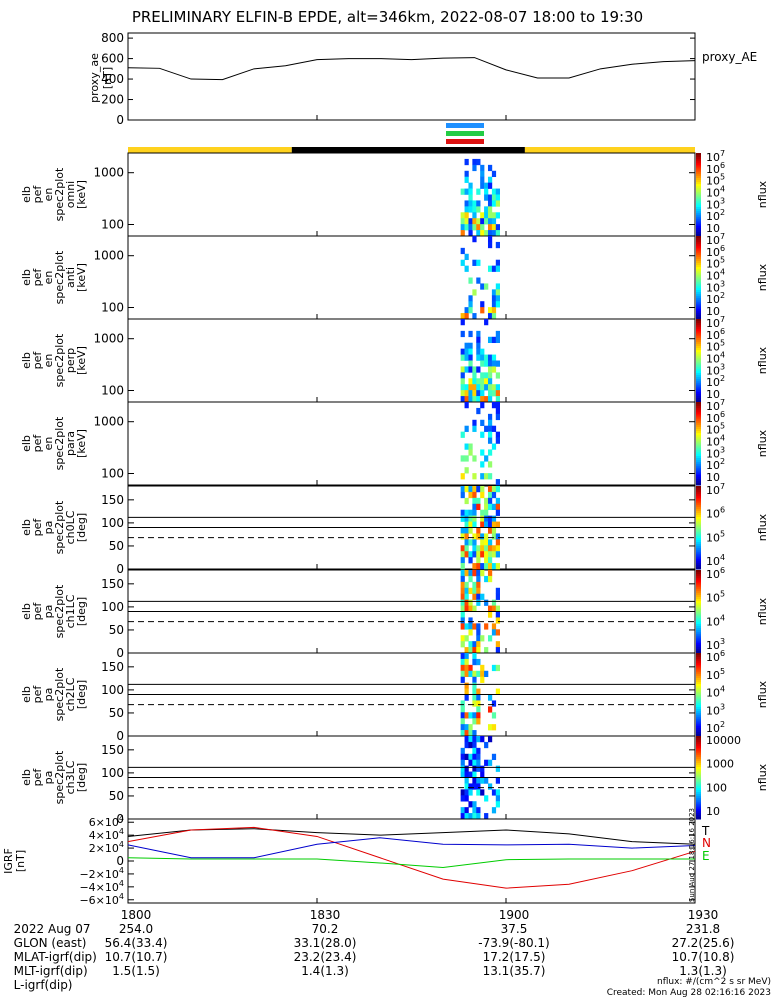 The width and height of the screenshot is (775, 1000). Describe the element at coordinates (81, 611) in the screenshot. I see `panel-ylabel: [deg]` at that location.